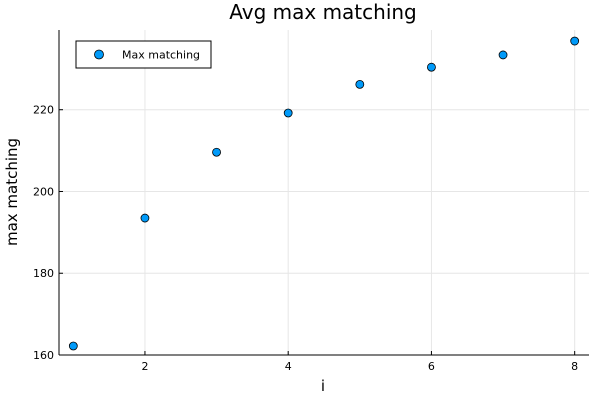  What do you see at coordinates (431, 366) in the screenshot?
I see `x-tick-label: 6` at bounding box center [431, 366].